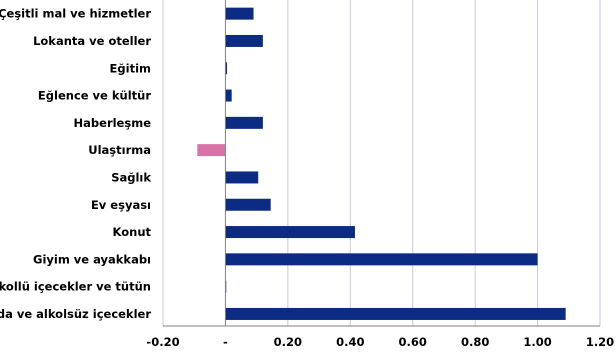  Describe the element at coordinates (288, 342) in the screenshot. I see `x-tick-label: 0.20` at that location.